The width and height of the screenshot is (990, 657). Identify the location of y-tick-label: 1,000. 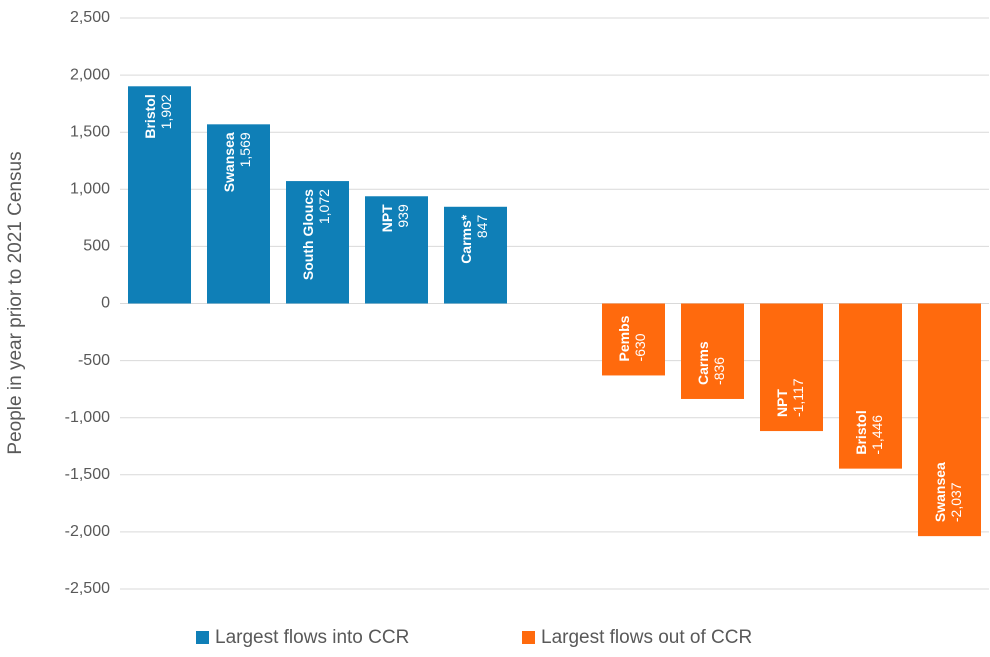
(90, 189).